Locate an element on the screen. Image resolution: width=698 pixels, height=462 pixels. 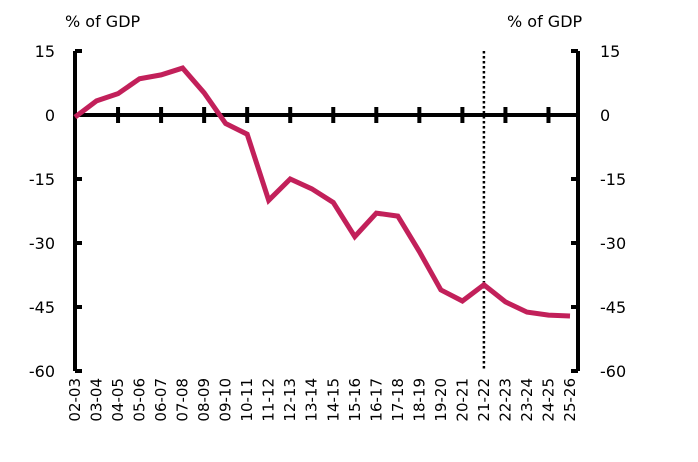
x-category-label: 13-14 is located at coordinates (312, 400).